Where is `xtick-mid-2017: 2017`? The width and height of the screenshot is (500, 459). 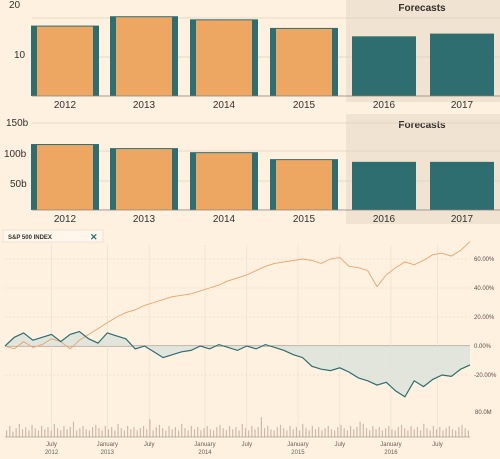
xtick-mid-2017: 2017 is located at coordinates (462, 219).